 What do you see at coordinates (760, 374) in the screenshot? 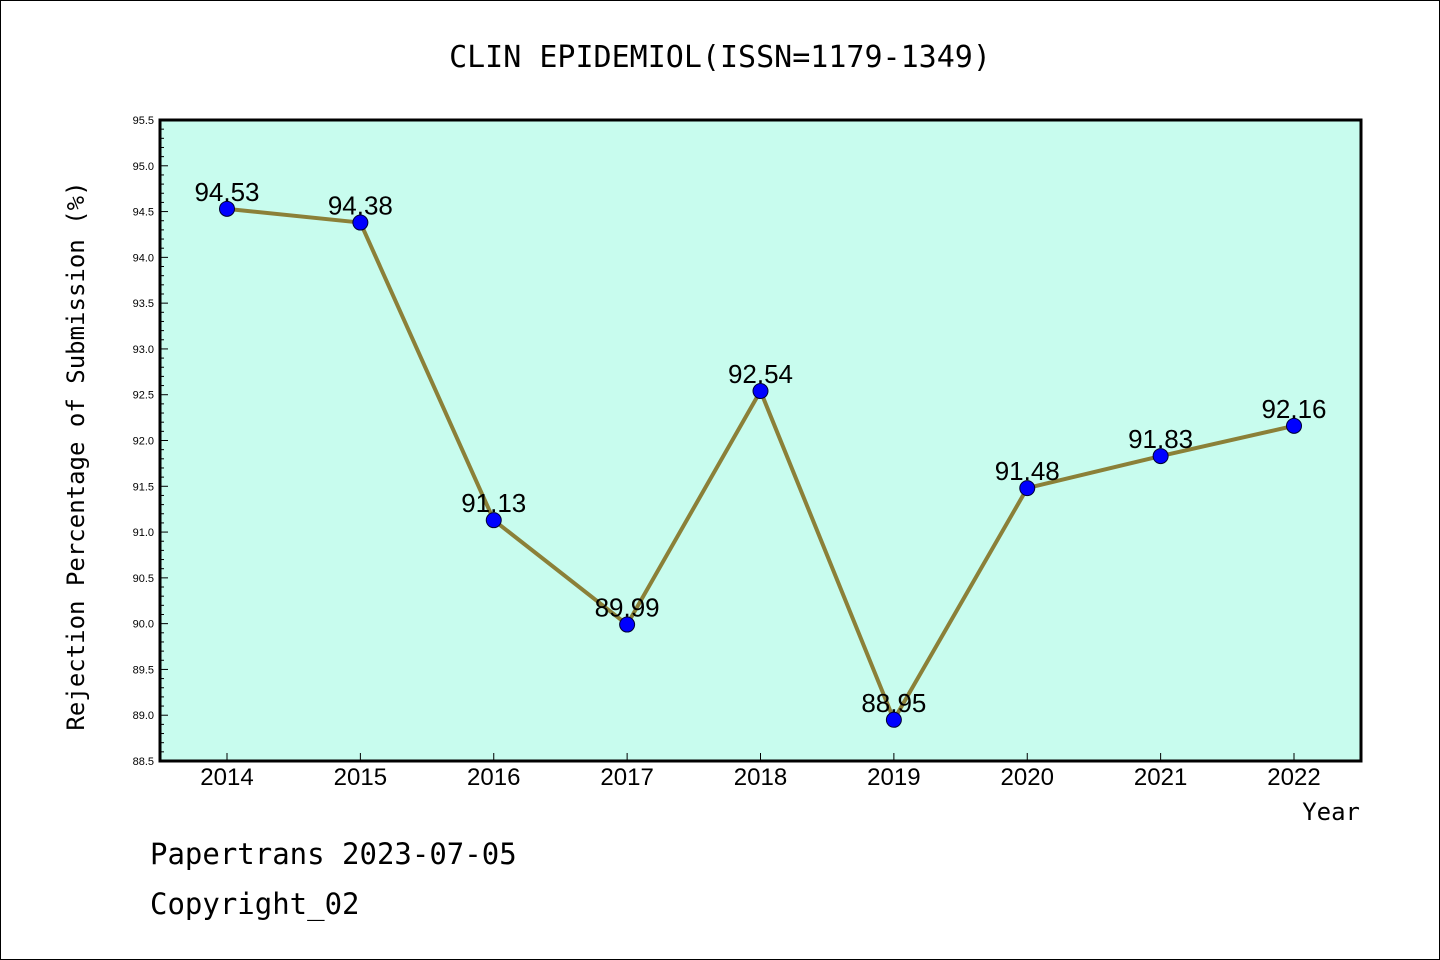
I see `data-label: 92.54` at bounding box center [760, 374].